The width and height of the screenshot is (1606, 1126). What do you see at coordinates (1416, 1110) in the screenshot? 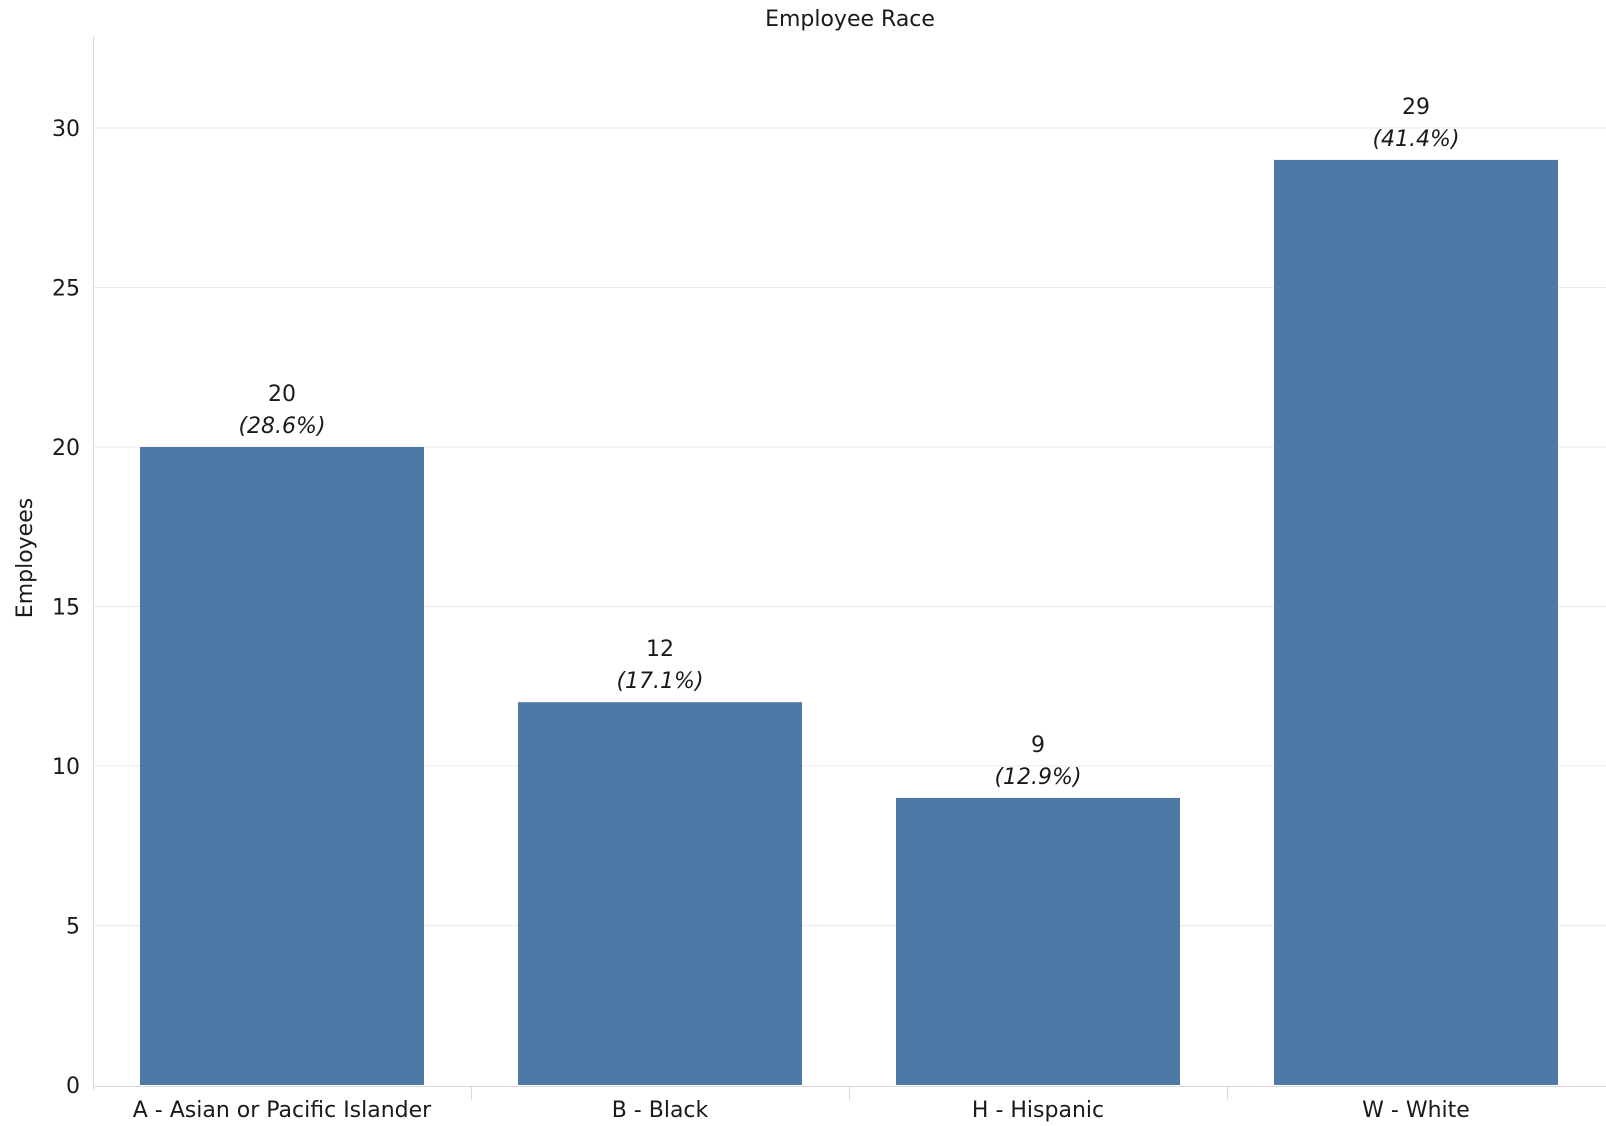
I see `x-tick-label: W - White` at bounding box center [1416, 1110].